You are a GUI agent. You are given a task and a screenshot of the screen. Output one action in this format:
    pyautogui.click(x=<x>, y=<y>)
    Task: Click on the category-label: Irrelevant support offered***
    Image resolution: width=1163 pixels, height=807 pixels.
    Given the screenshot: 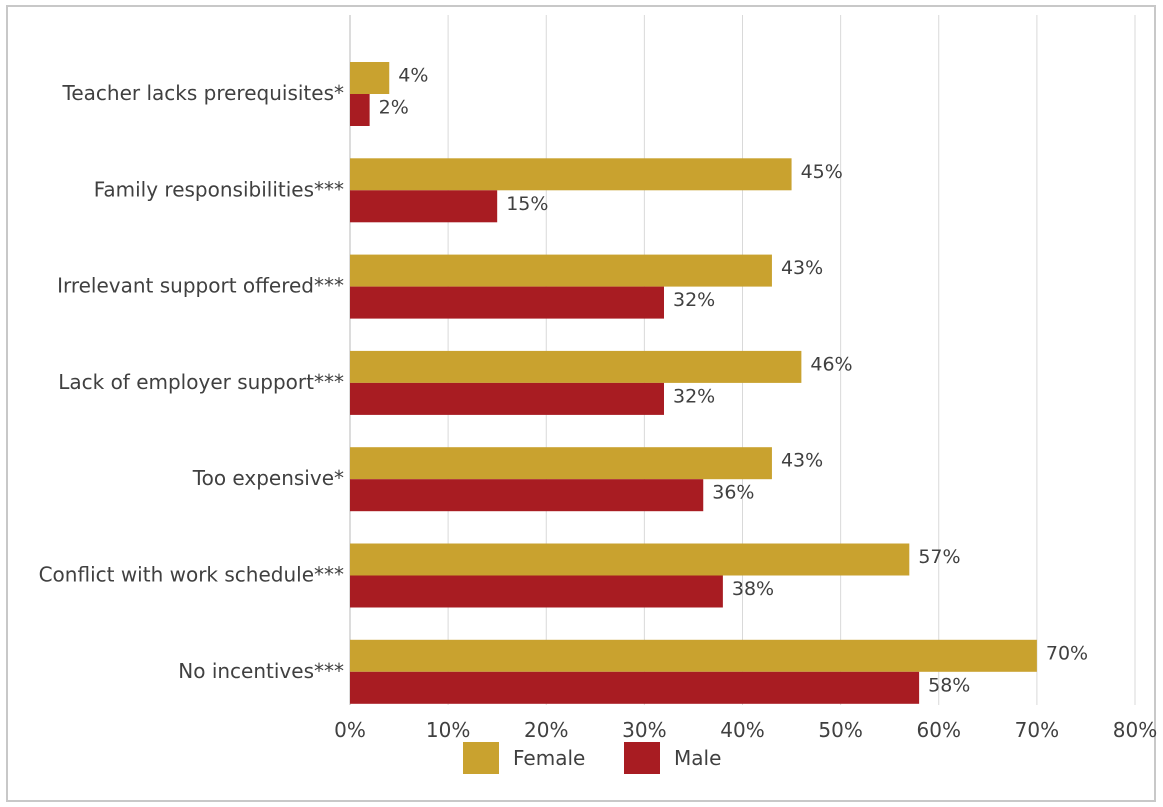 What is the action you would take?
    pyautogui.click(x=200, y=286)
    